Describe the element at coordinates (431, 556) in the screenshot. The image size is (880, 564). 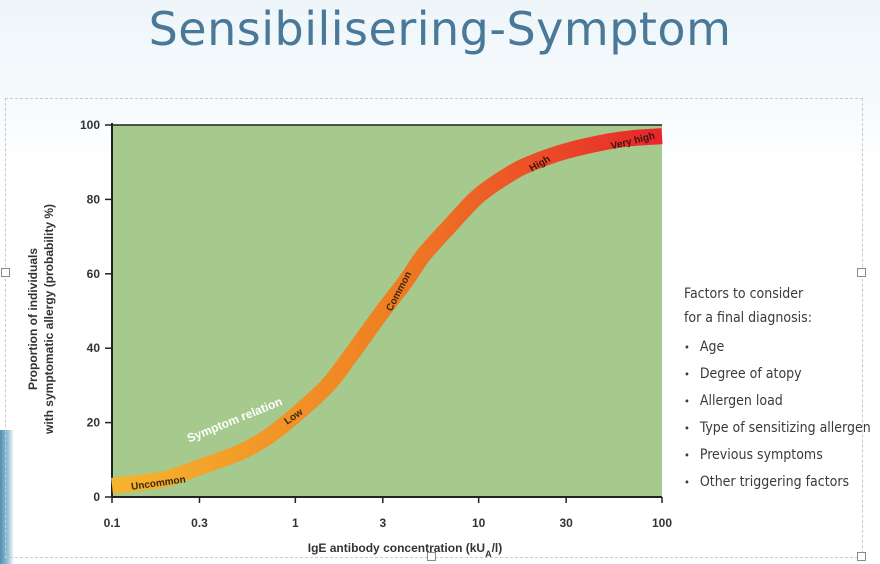
I see `resize-handle-bottom-middle` at that location.